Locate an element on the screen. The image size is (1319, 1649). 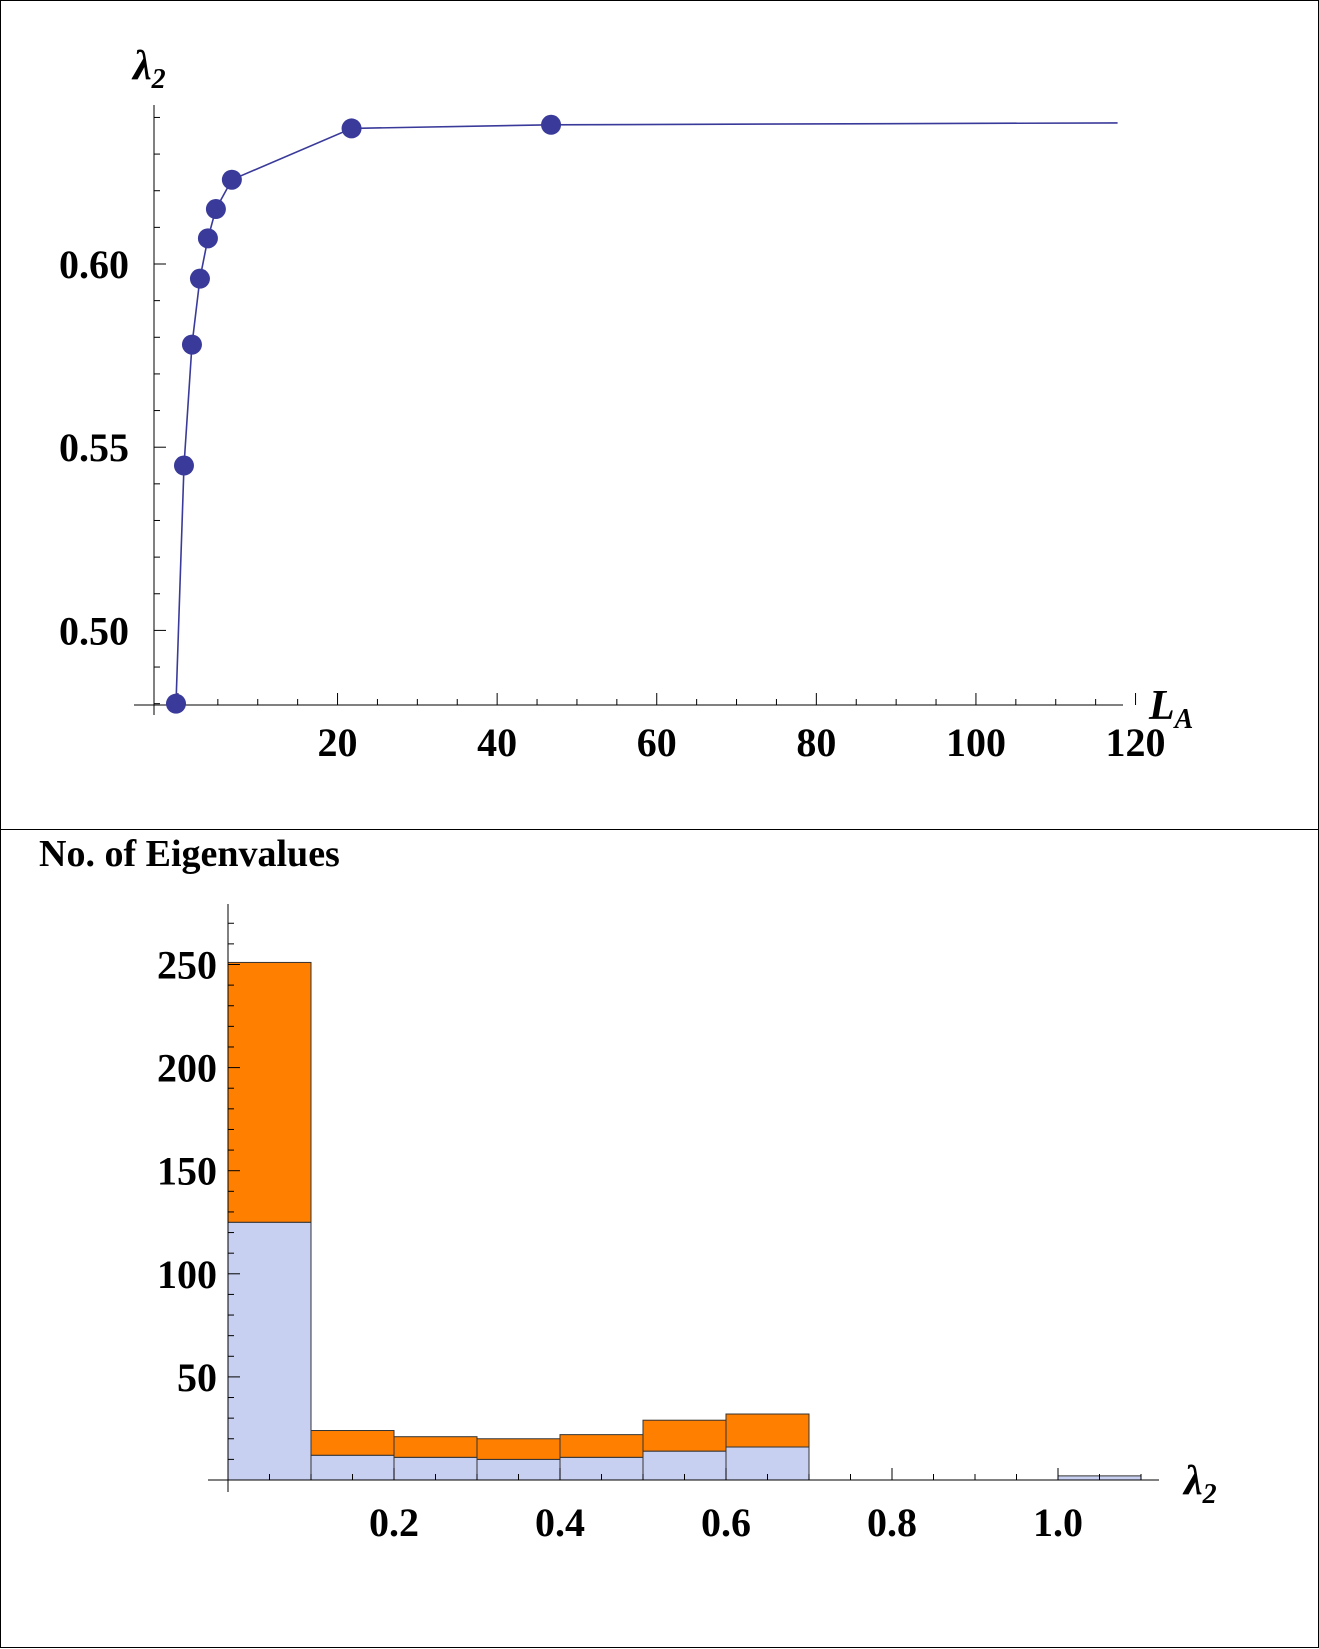
y-tick-label: 150 is located at coordinates (187, 1171).